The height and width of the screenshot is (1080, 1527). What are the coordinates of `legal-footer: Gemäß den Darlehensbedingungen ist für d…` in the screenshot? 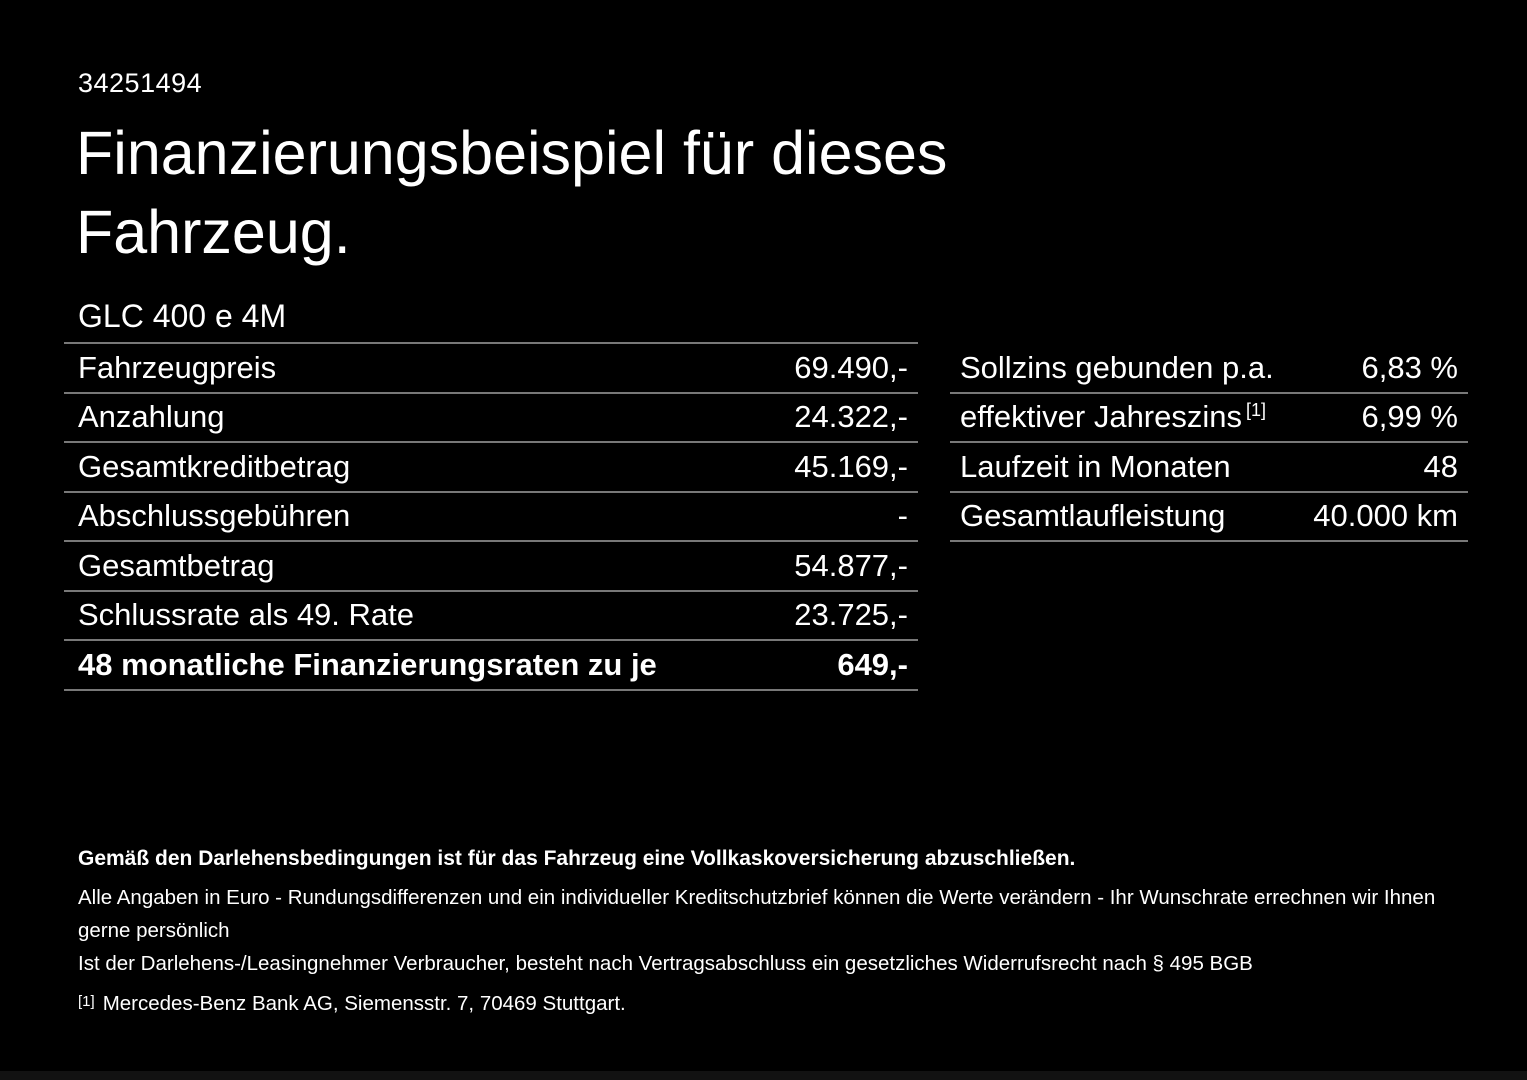 It's located at (778, 931).